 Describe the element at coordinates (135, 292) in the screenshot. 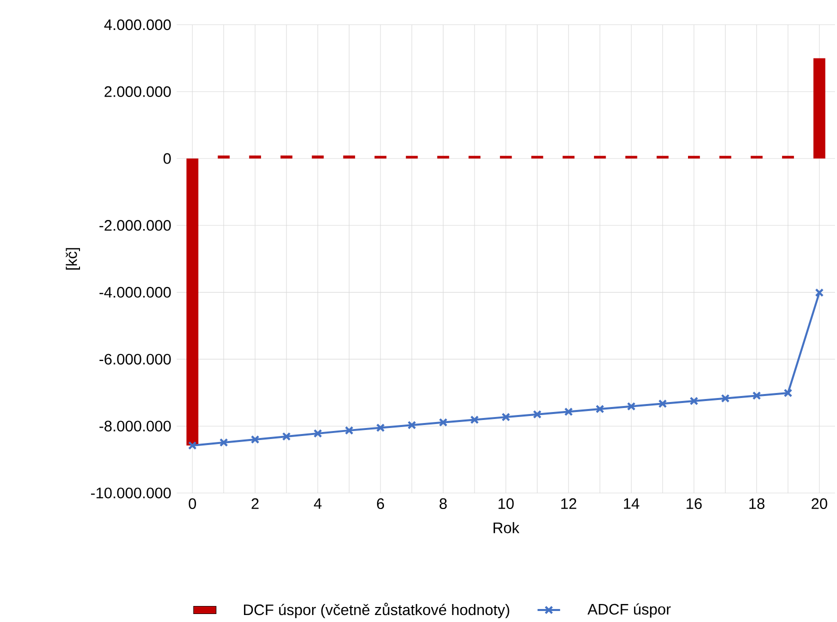

I see `y-tick-label: -4.000.000` at that location.